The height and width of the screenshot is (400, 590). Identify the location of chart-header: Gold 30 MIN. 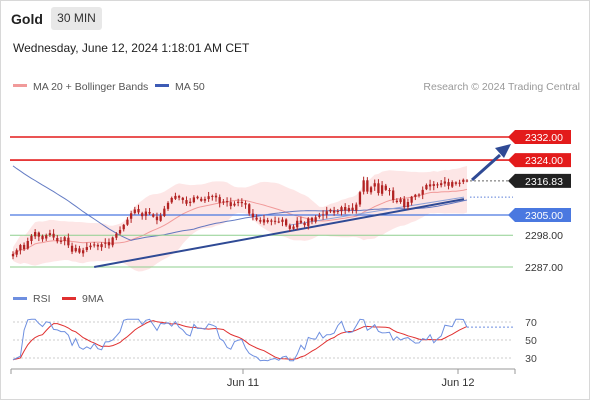
(295, 19).